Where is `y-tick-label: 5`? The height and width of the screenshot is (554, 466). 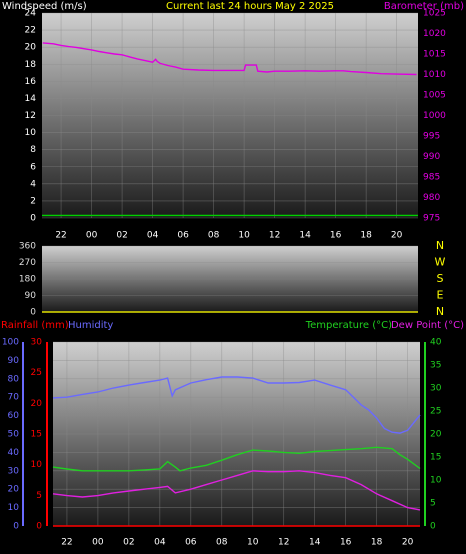
y-tick-label: 5 is located at coordinates (39, 496).